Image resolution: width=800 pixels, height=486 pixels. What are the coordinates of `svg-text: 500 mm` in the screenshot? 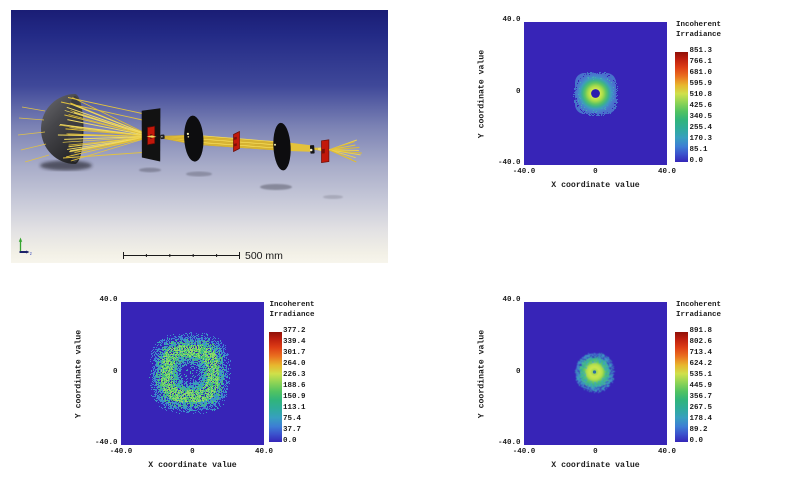 It's located at (264, 256).